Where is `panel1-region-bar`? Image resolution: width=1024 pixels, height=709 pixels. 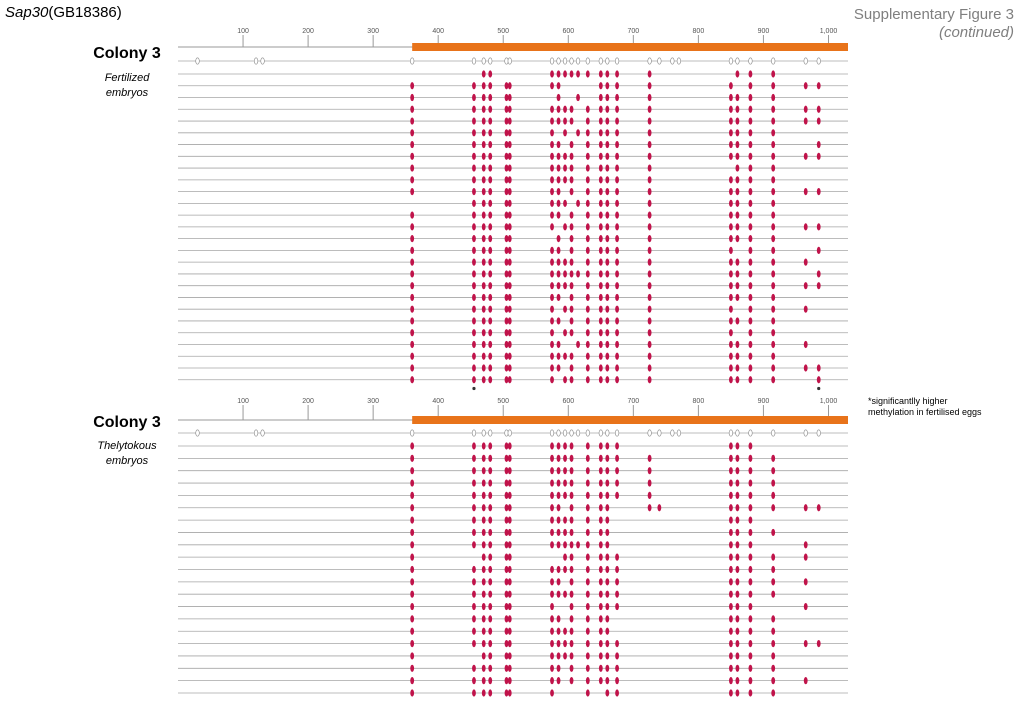
panel1-region-bar is located at coordinates (630, 47).